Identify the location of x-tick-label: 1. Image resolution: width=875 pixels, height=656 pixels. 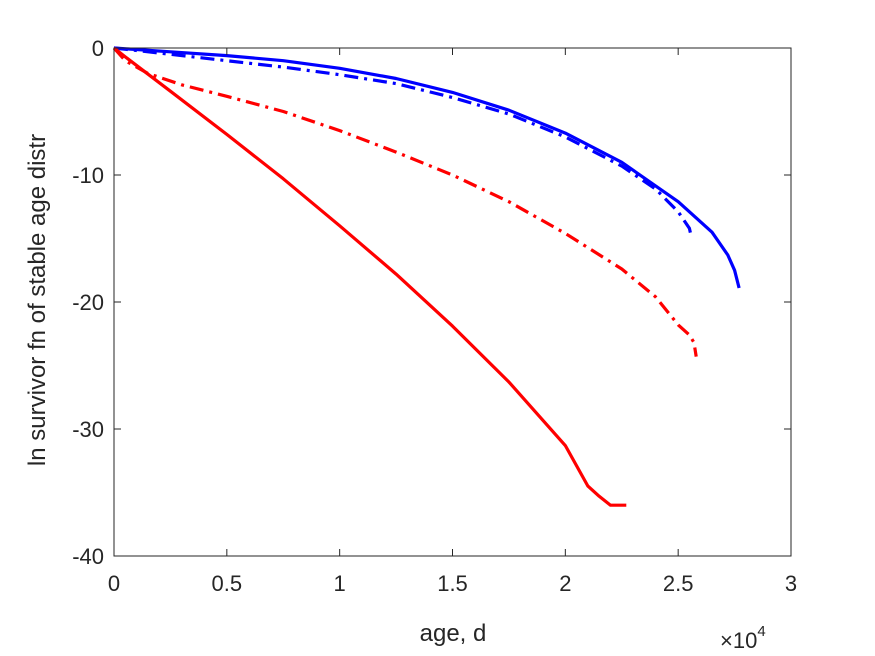
(340, 583).